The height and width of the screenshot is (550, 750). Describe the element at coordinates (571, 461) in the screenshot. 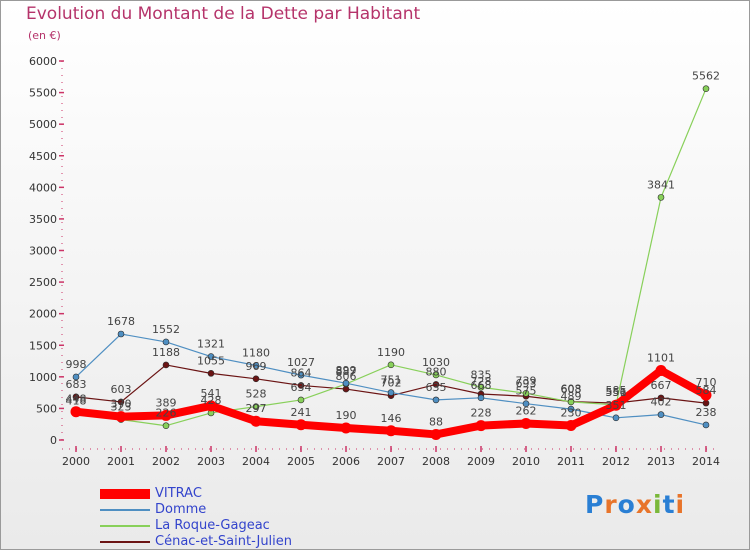

I see `x-tick-label: 2011` at that location.